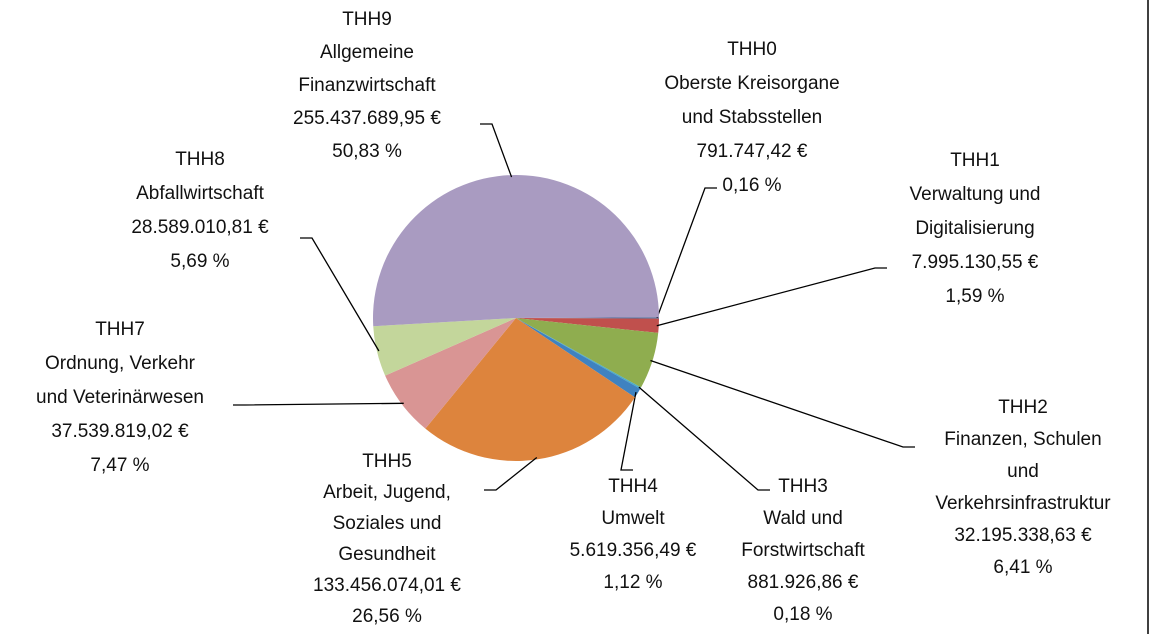 The height and width of the screenshot is (634, 1157). I want to click on slice-label: THH3, so click(803, 486).